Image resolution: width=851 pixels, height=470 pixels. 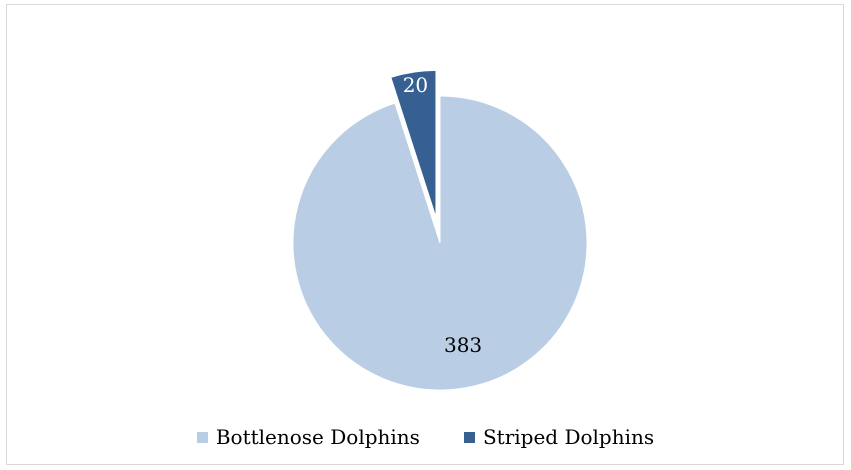 What do you see at coordinates (463, 345) in the screenshot?
I see `data-label-bottlenose-dolphins: 383` at bounding box center [463, 345].